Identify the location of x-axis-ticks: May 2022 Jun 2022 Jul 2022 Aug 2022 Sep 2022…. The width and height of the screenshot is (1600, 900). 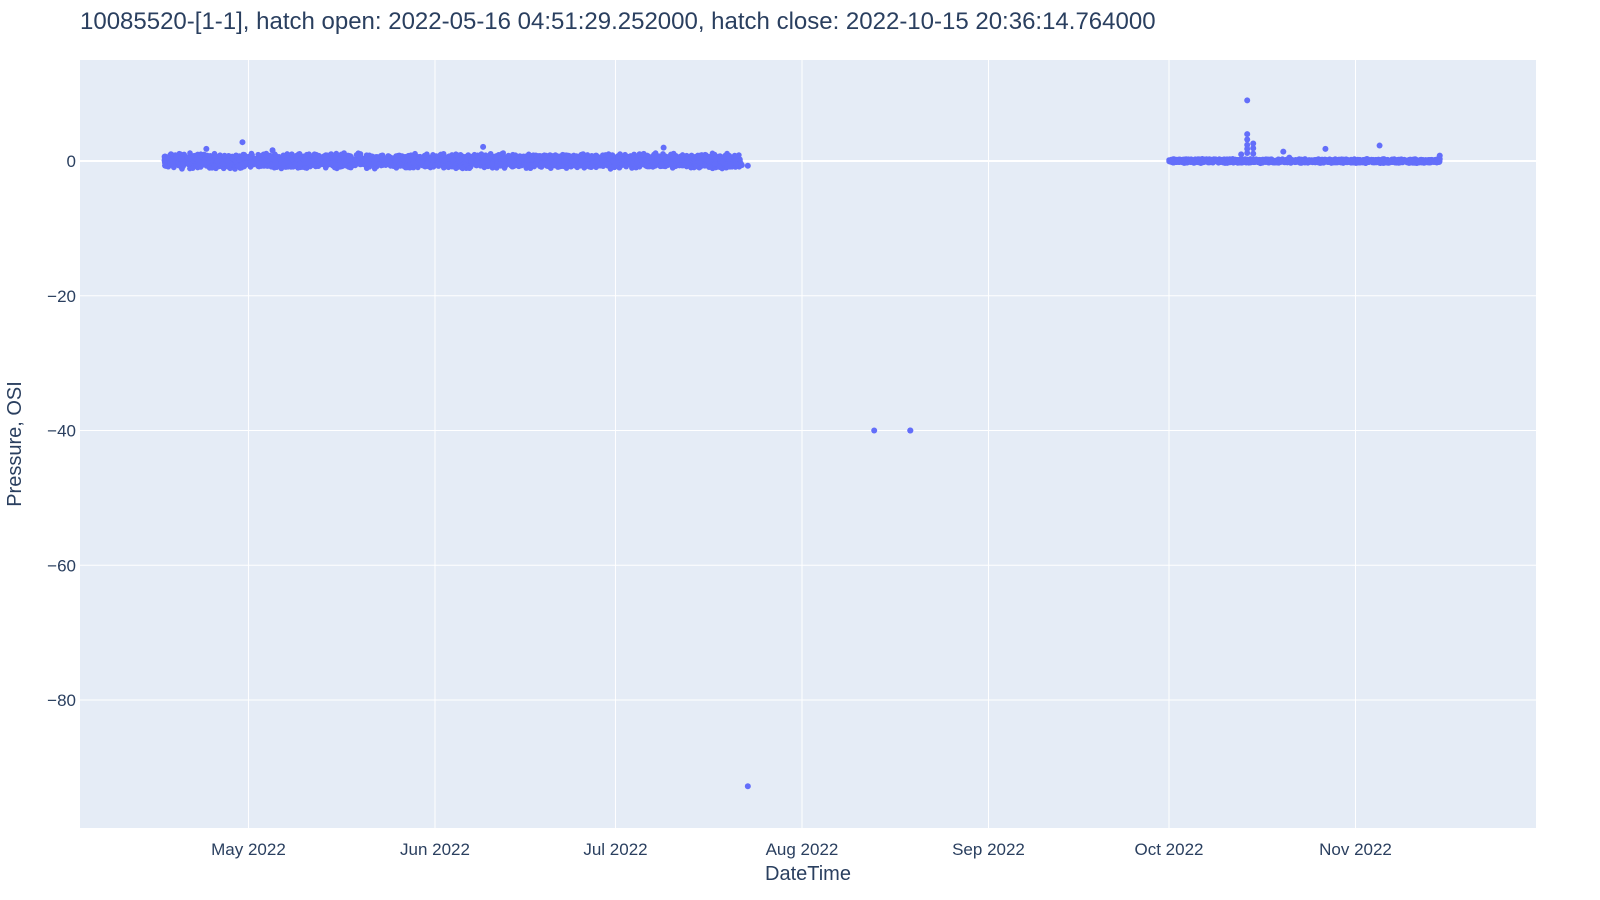
(801, 849).